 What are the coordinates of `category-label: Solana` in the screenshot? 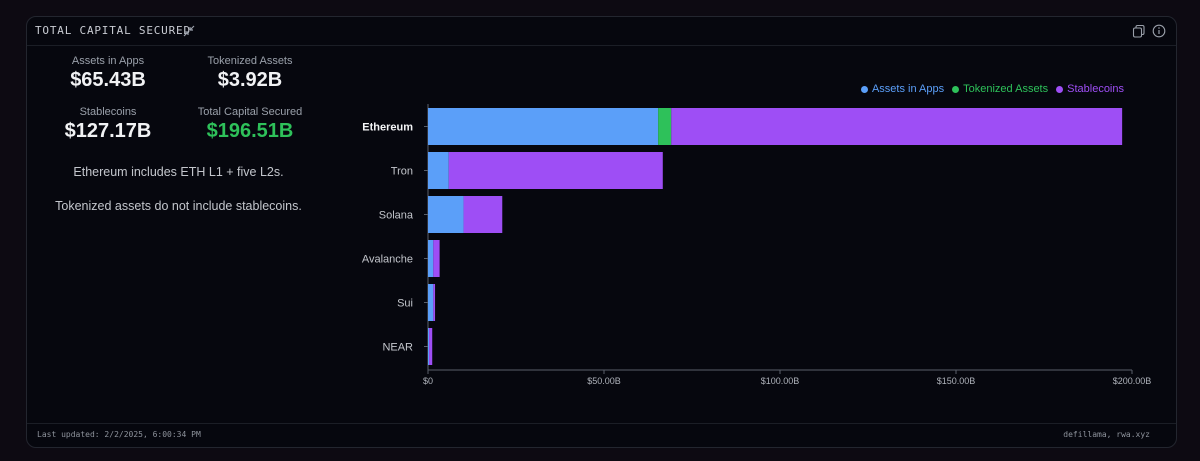 It's located at (396, 216).